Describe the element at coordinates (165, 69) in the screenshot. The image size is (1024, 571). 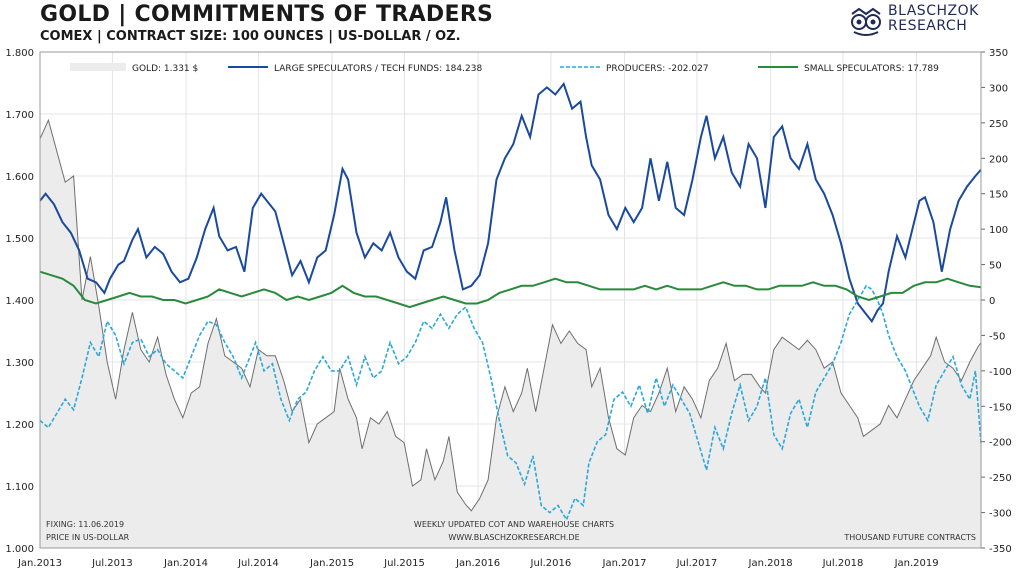
I see `legend-gold-label: GOLD: 1.331 $` at that location.